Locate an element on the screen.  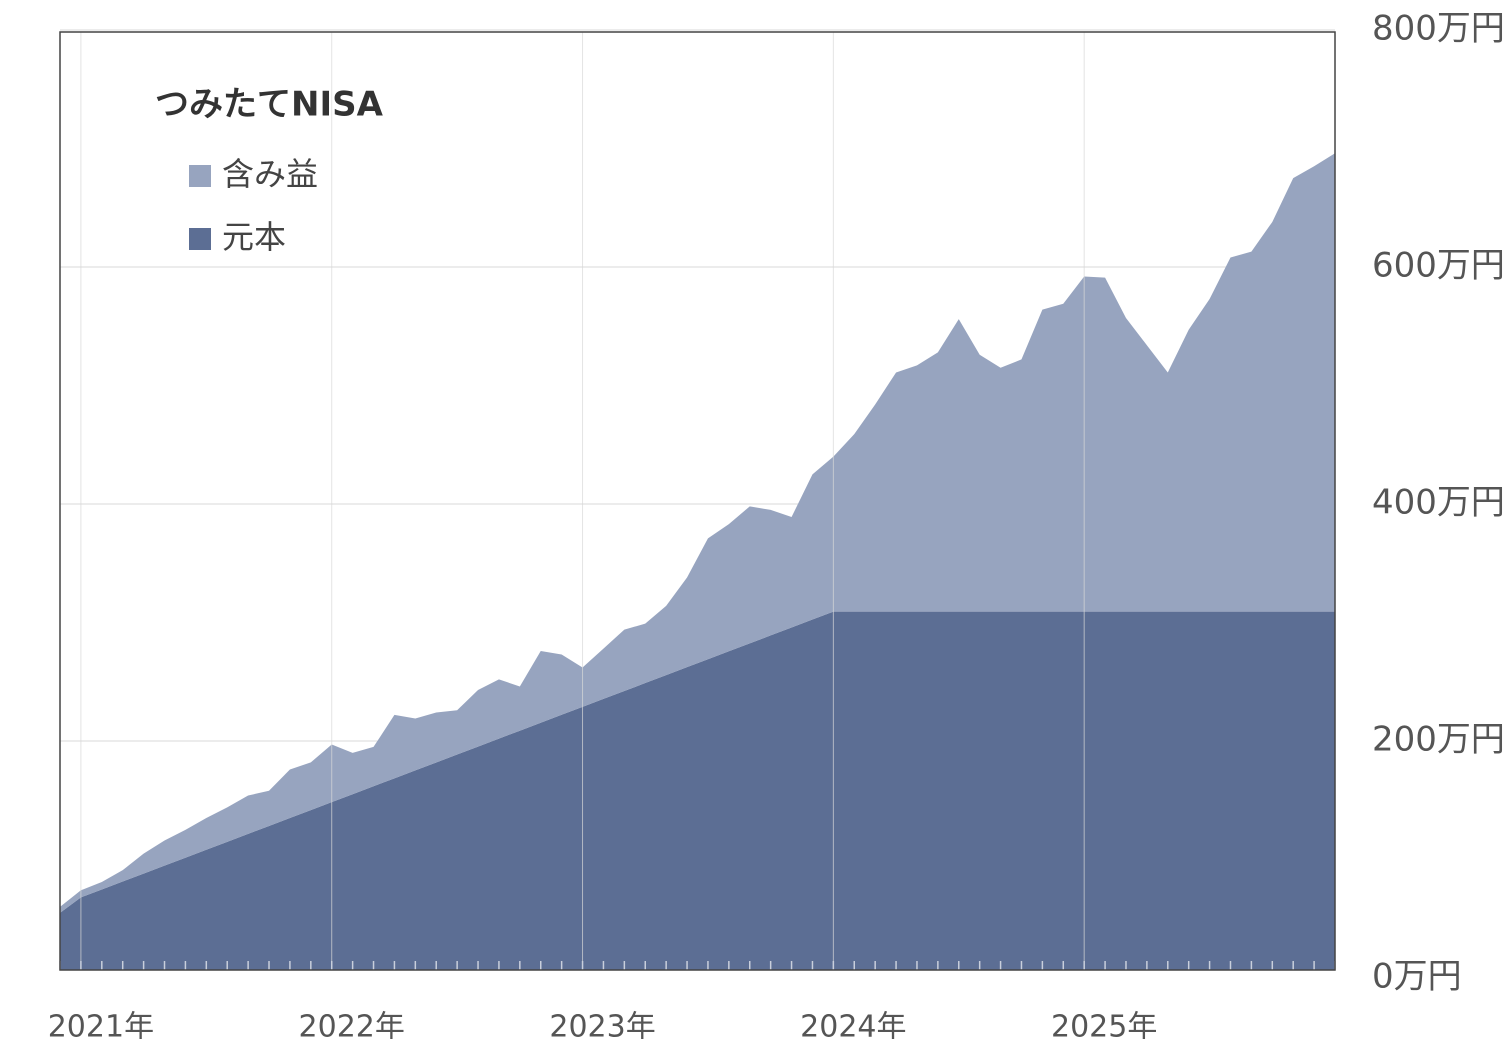
y-tick-label: 0万円 is located at coordinates (1417, 977).